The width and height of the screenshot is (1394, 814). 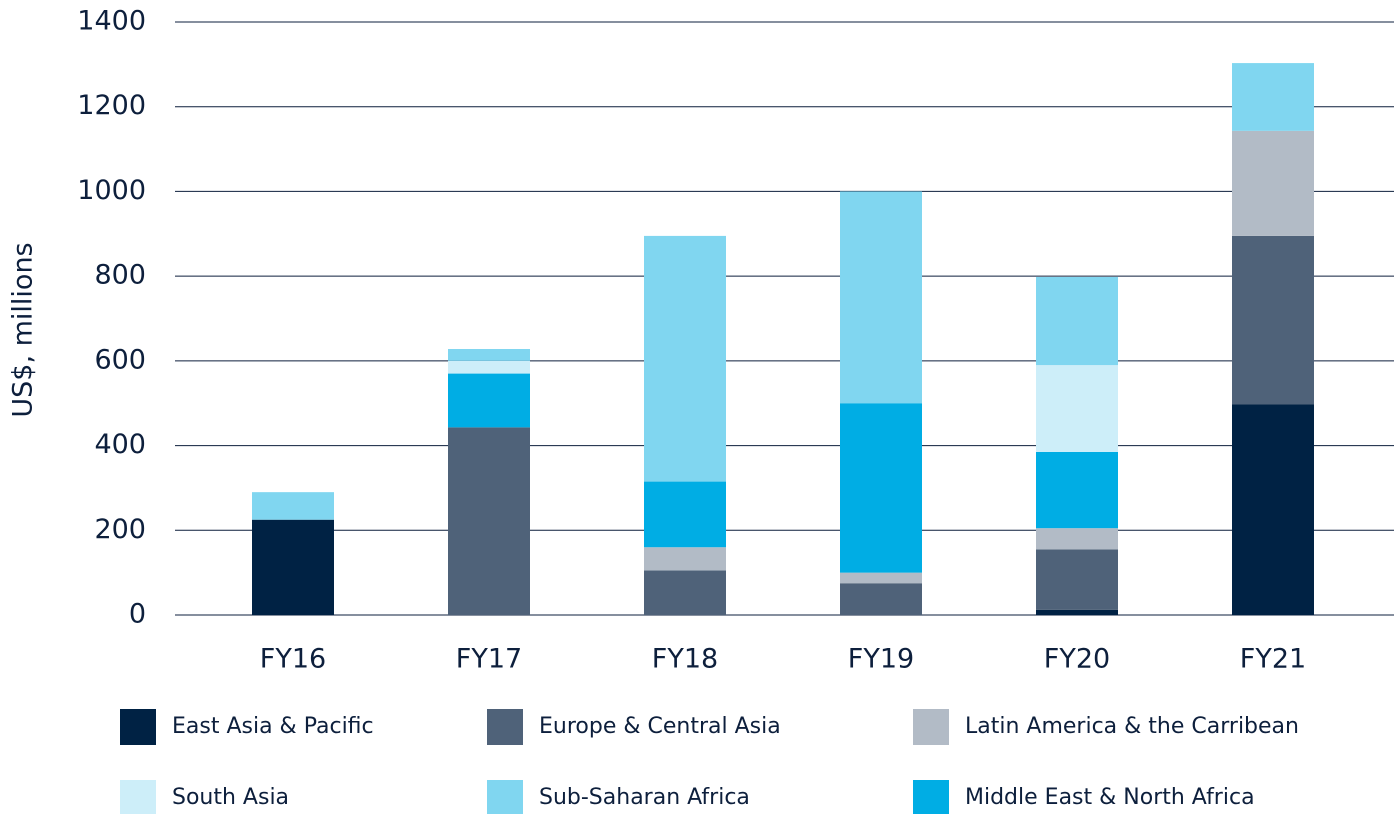 I want to click on legend-label: Europe & Central Asia, so click(x=660, y=726).